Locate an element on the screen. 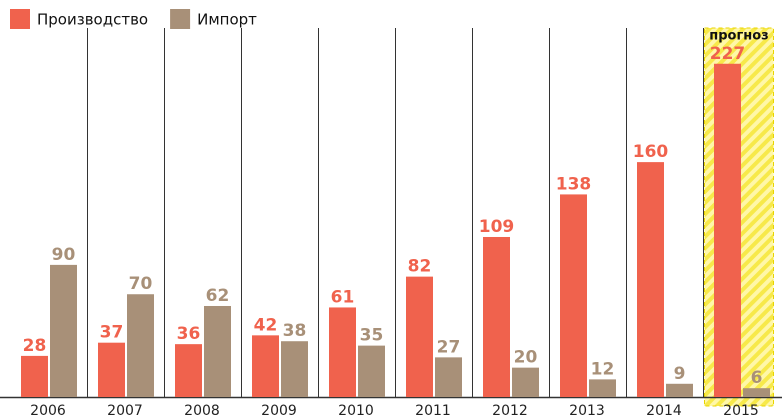  x-tick-label: 2006 is located at coordinates (48, 410).